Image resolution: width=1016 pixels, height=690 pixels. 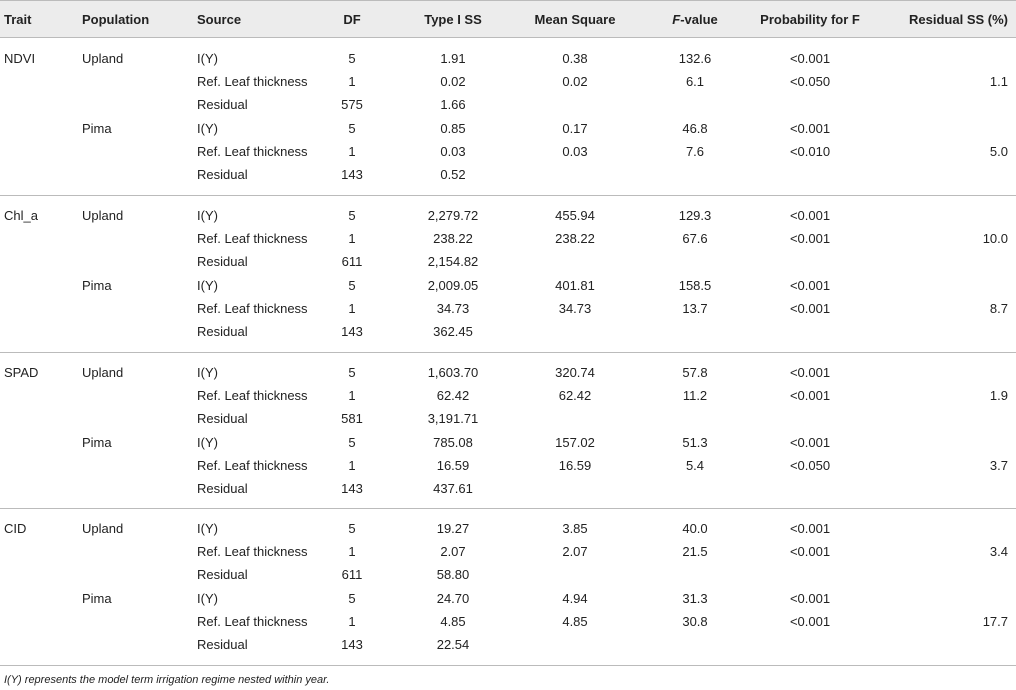 What do you see at coordinates (998, 396) in the screenshot?
I see `residual-pct-cell: 1.9` at bounding box center [998, 396].